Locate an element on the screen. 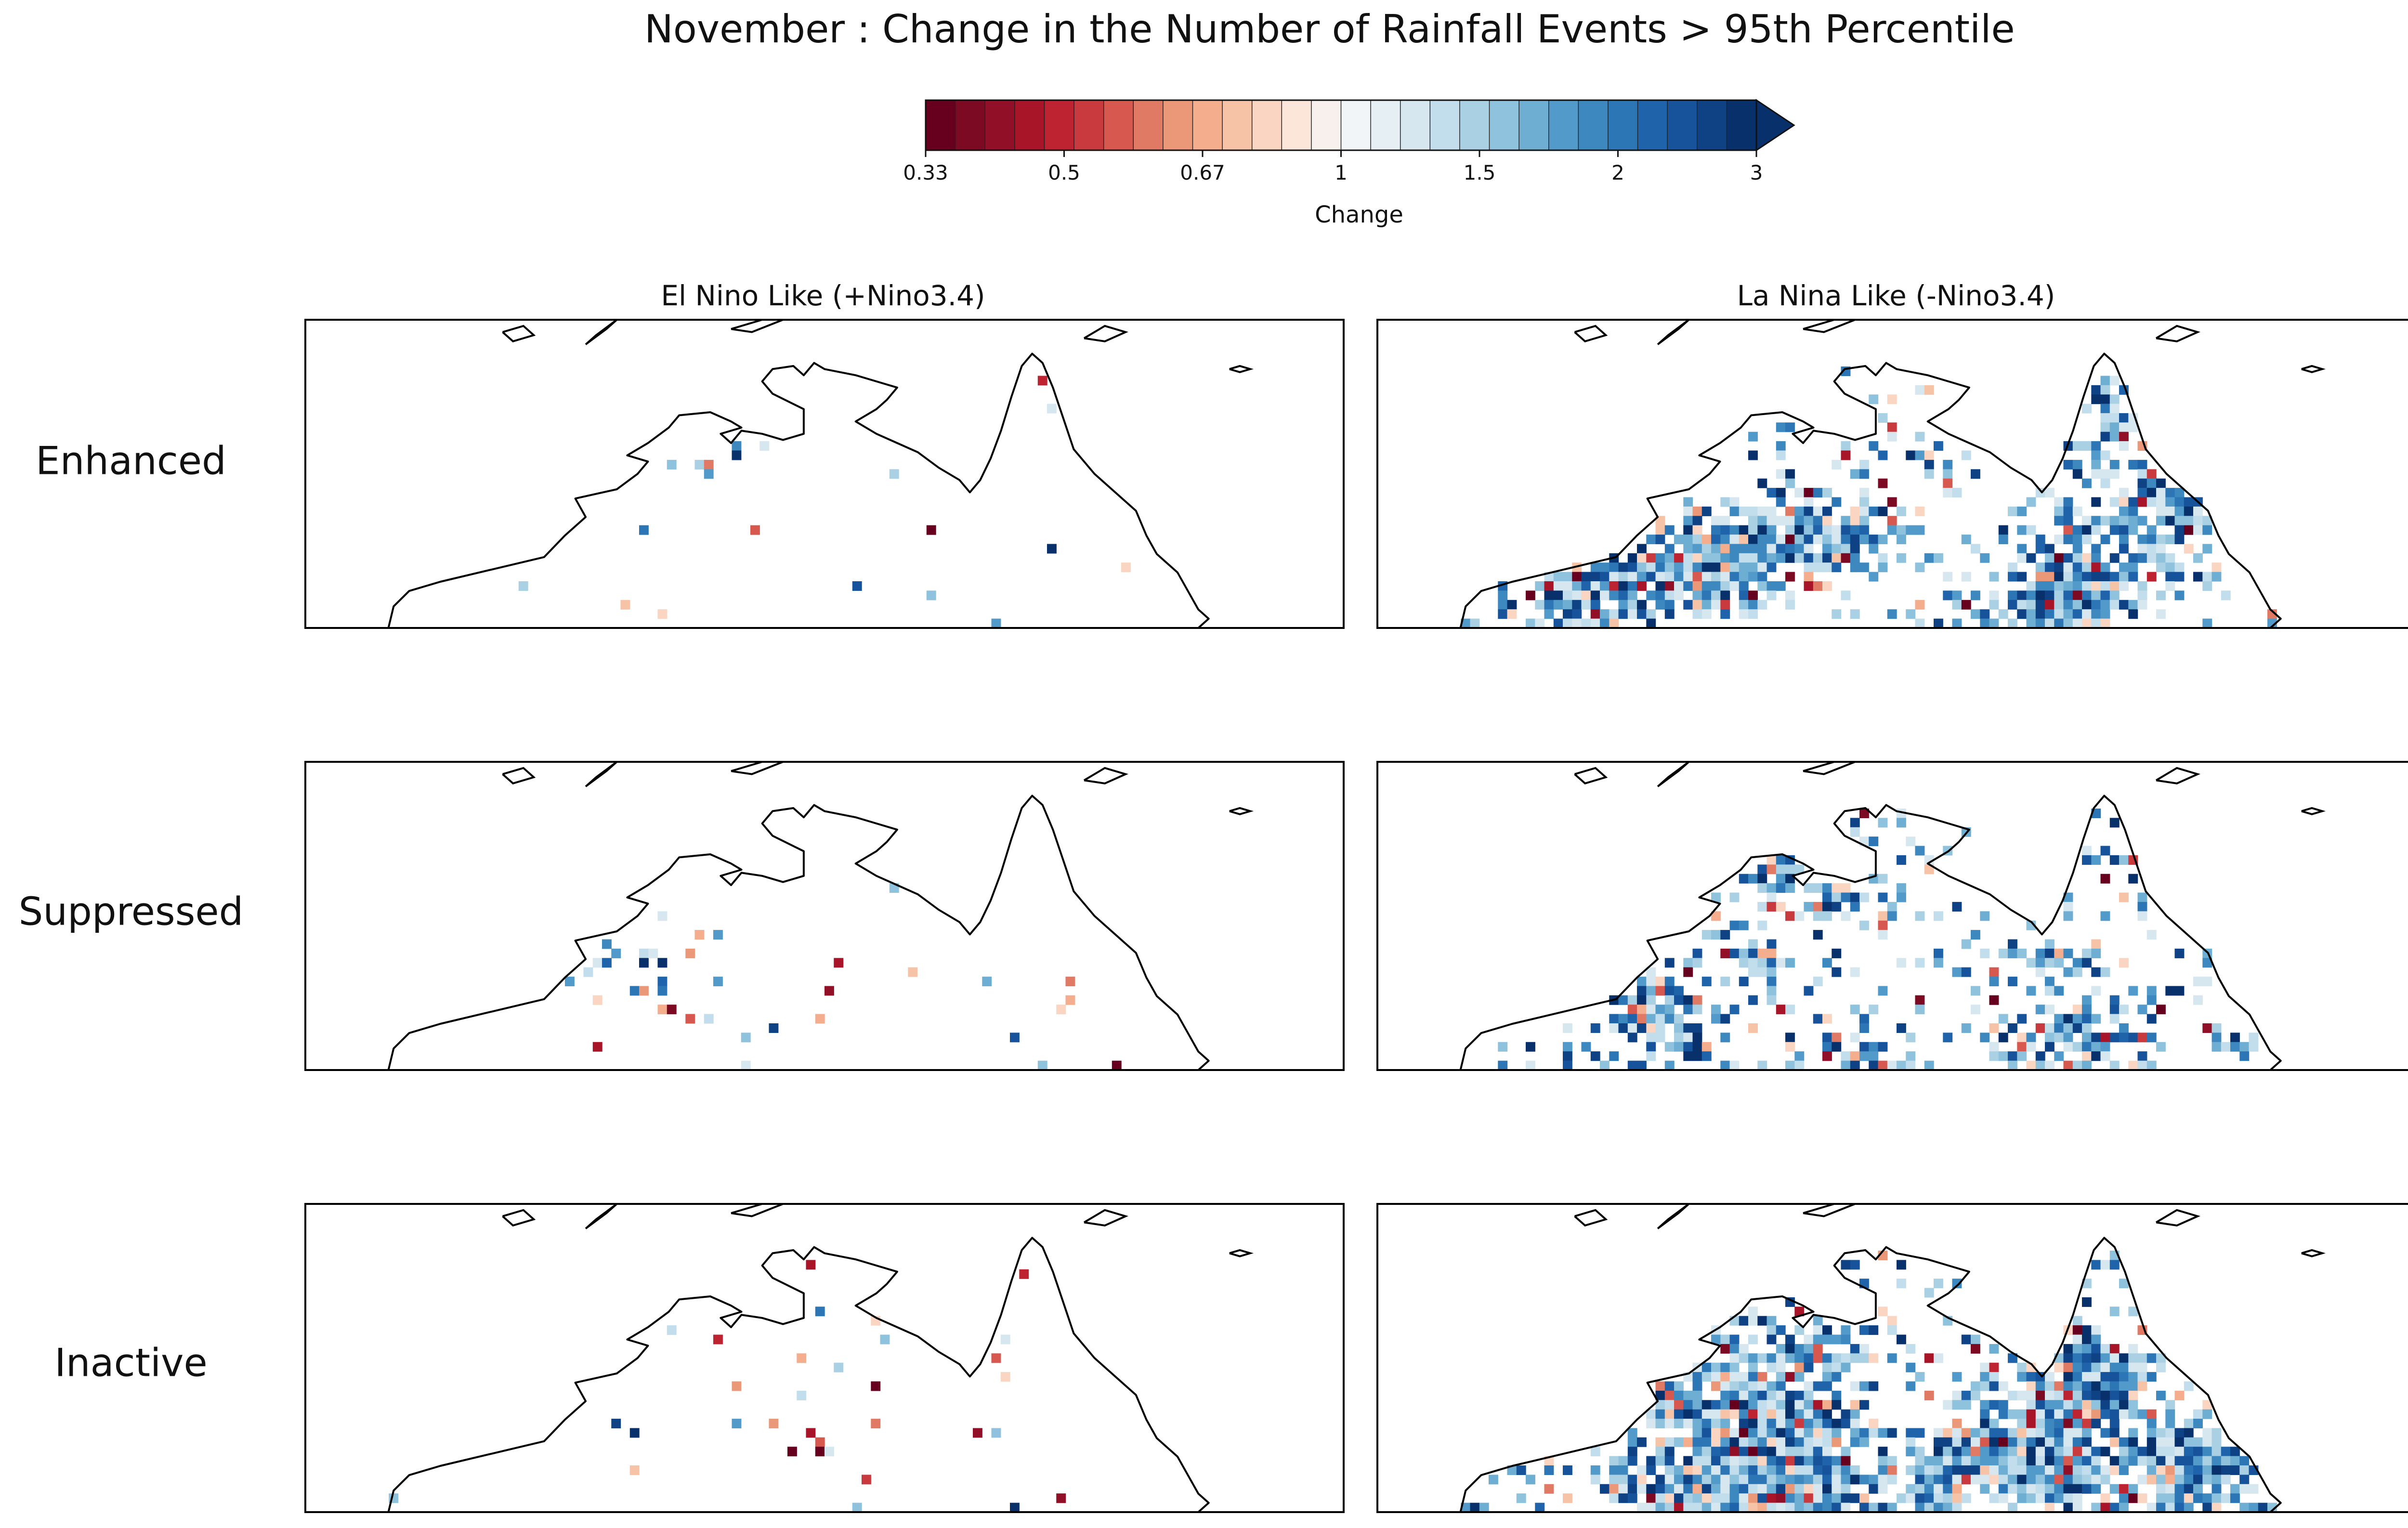 The image size is (2408, 1528). colorbar-tick-label: 2 is located at coordinates (1617, 173).